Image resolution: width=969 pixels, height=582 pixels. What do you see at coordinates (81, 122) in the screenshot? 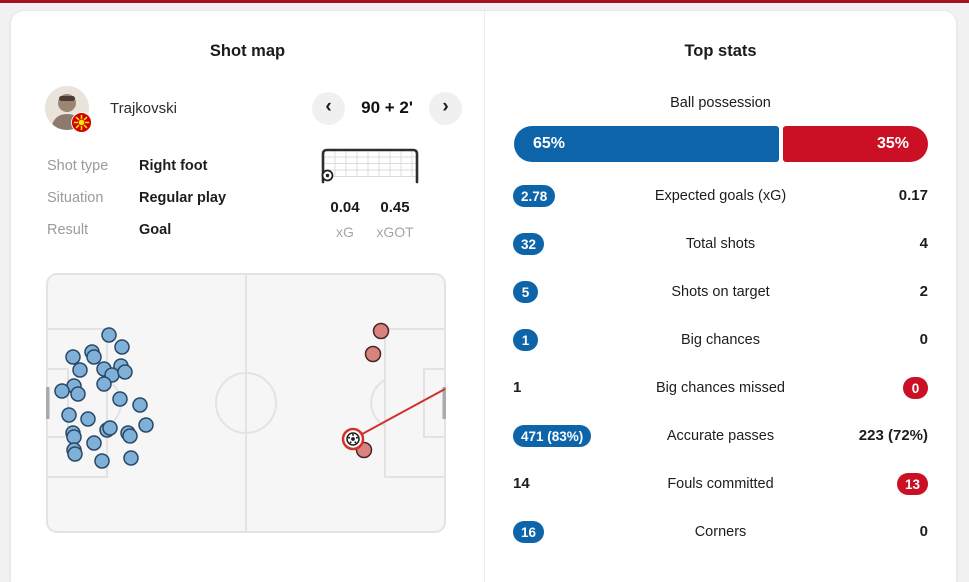
I see `north-macedonia-flag-icon` at bounding box center [81, 122].